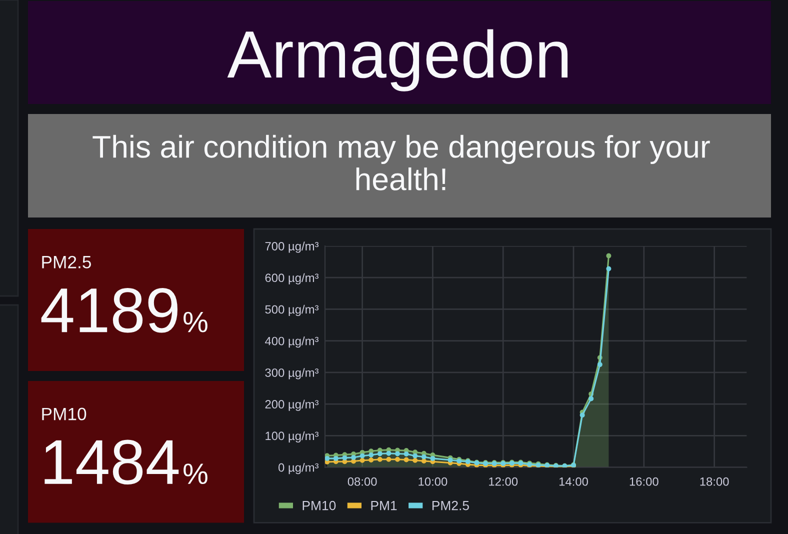  I want to click on y-tick-label: 500 µg/m³, so click(292, 310).